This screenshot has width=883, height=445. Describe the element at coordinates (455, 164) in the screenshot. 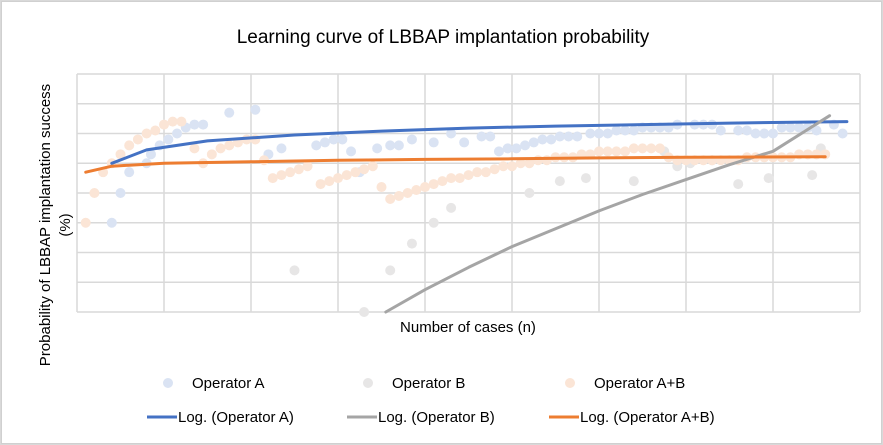

I see `trendline-log-operator-a-b` at that location.